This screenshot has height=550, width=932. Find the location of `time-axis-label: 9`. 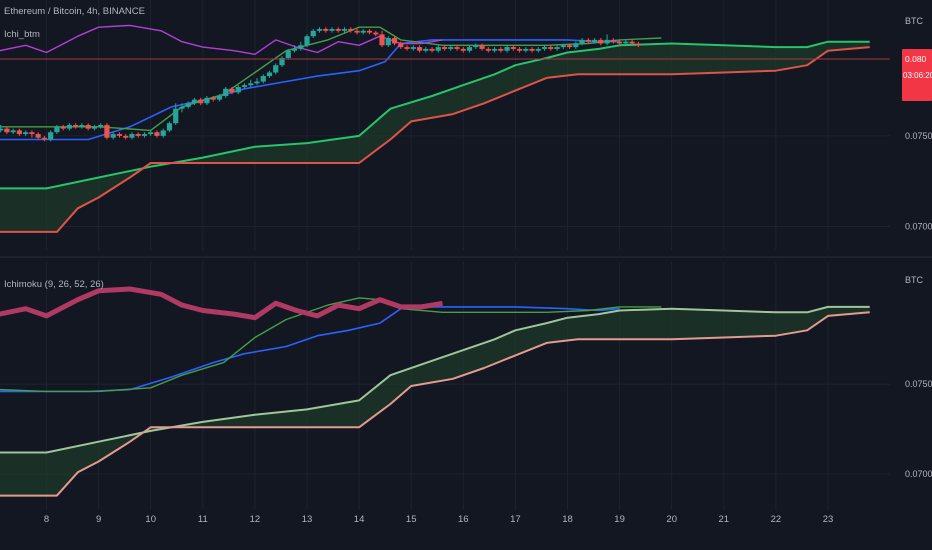

time-axis-label: 9 is located at coordinates (98, 519).